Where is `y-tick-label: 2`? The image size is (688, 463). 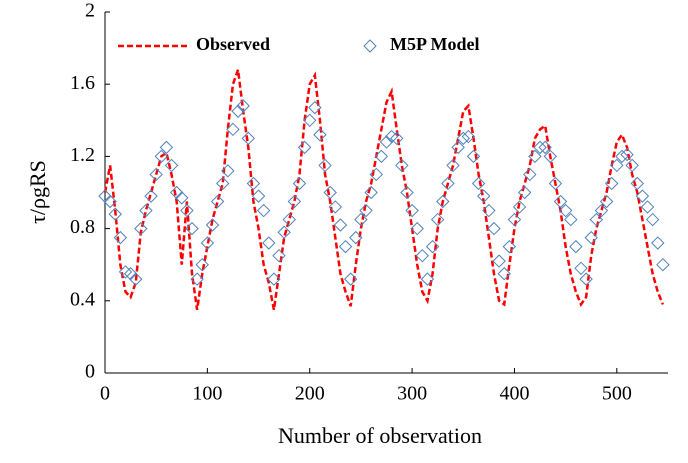 y-tick-label: 2 is located at coordinates (90, 11).